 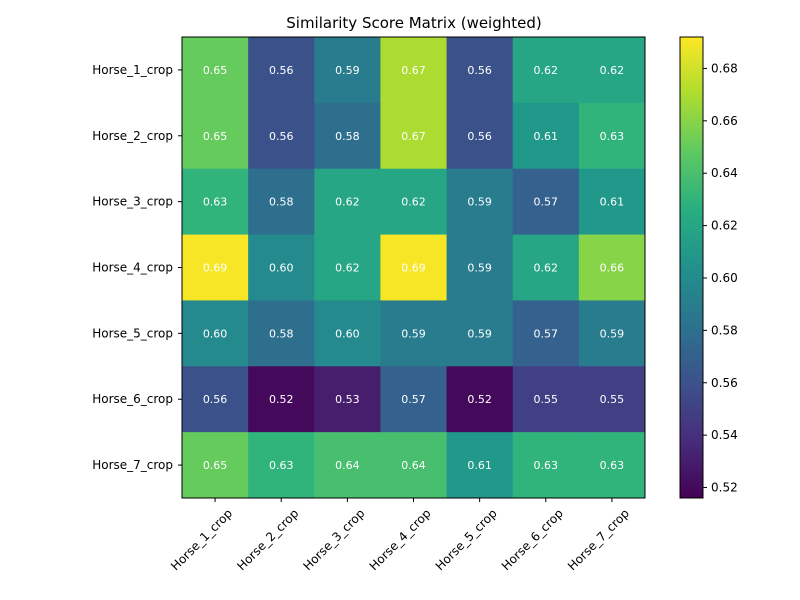 What do you see at coordinates (724, 383) in the screenshot?
I see `colorbar-tick-label: 0.56` at bounding box center [724, 383].